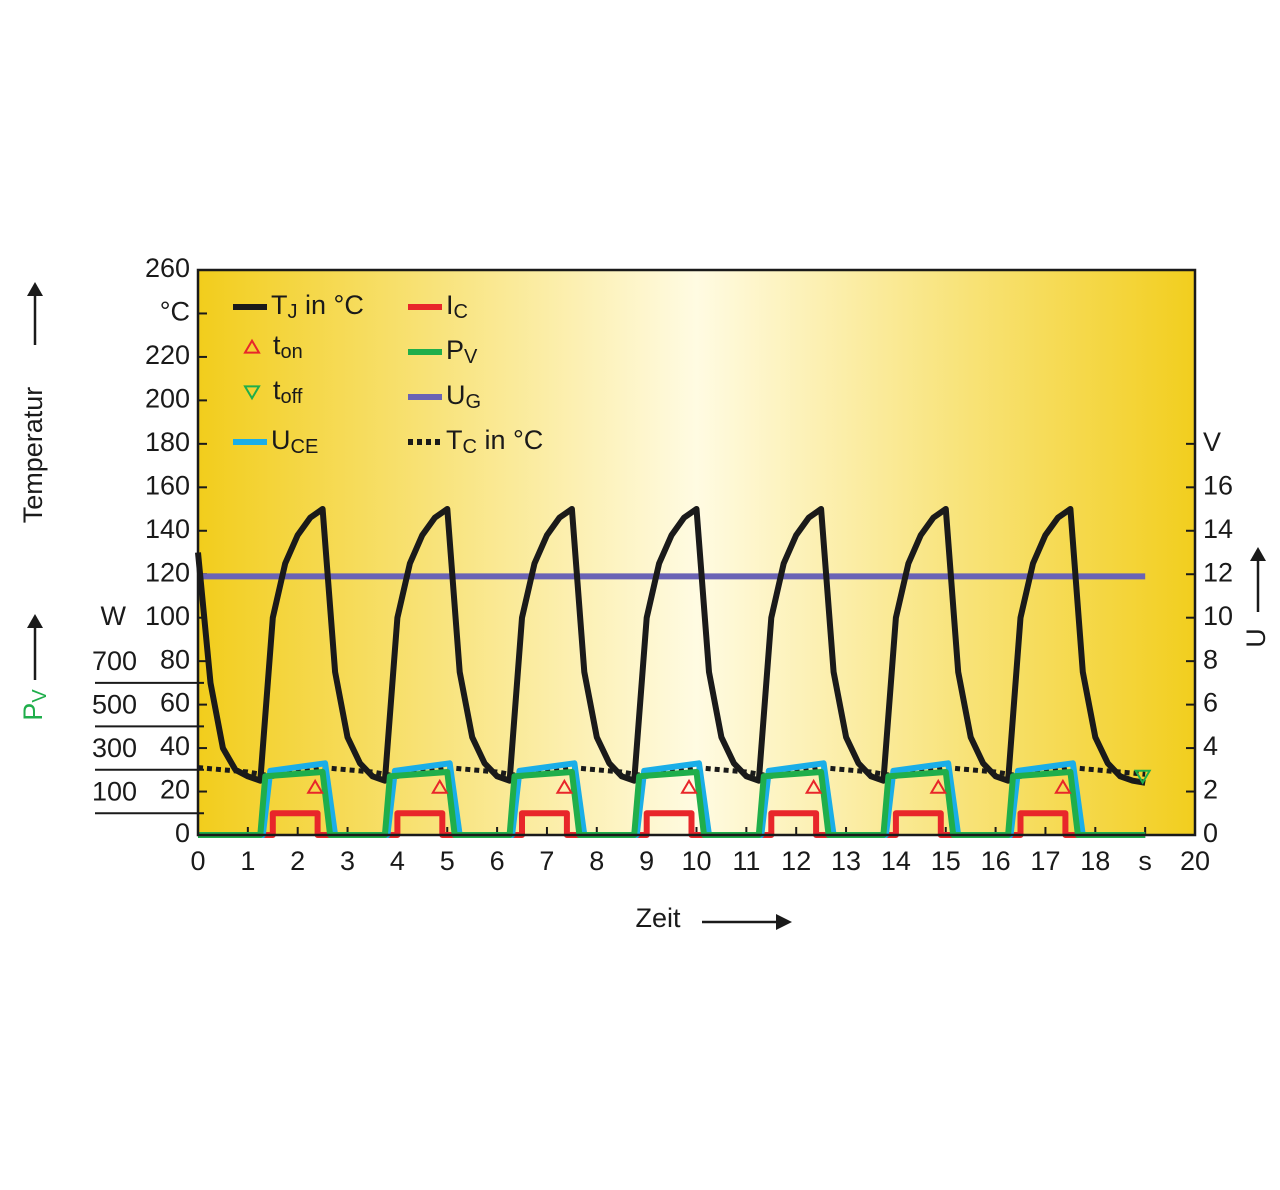 Image resolution: width=1280 pixels, height=1190 pixels. I want to click on y2-axis-label: U, so click(1256, 638).